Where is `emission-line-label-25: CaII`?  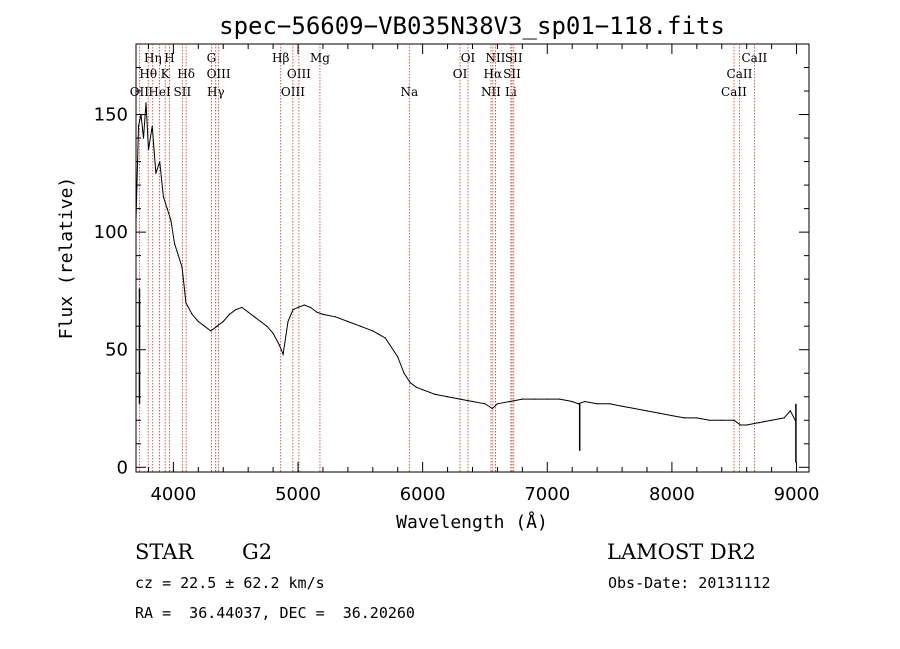
emission-line-label-25: CaII is located at coordinates (740, 74).